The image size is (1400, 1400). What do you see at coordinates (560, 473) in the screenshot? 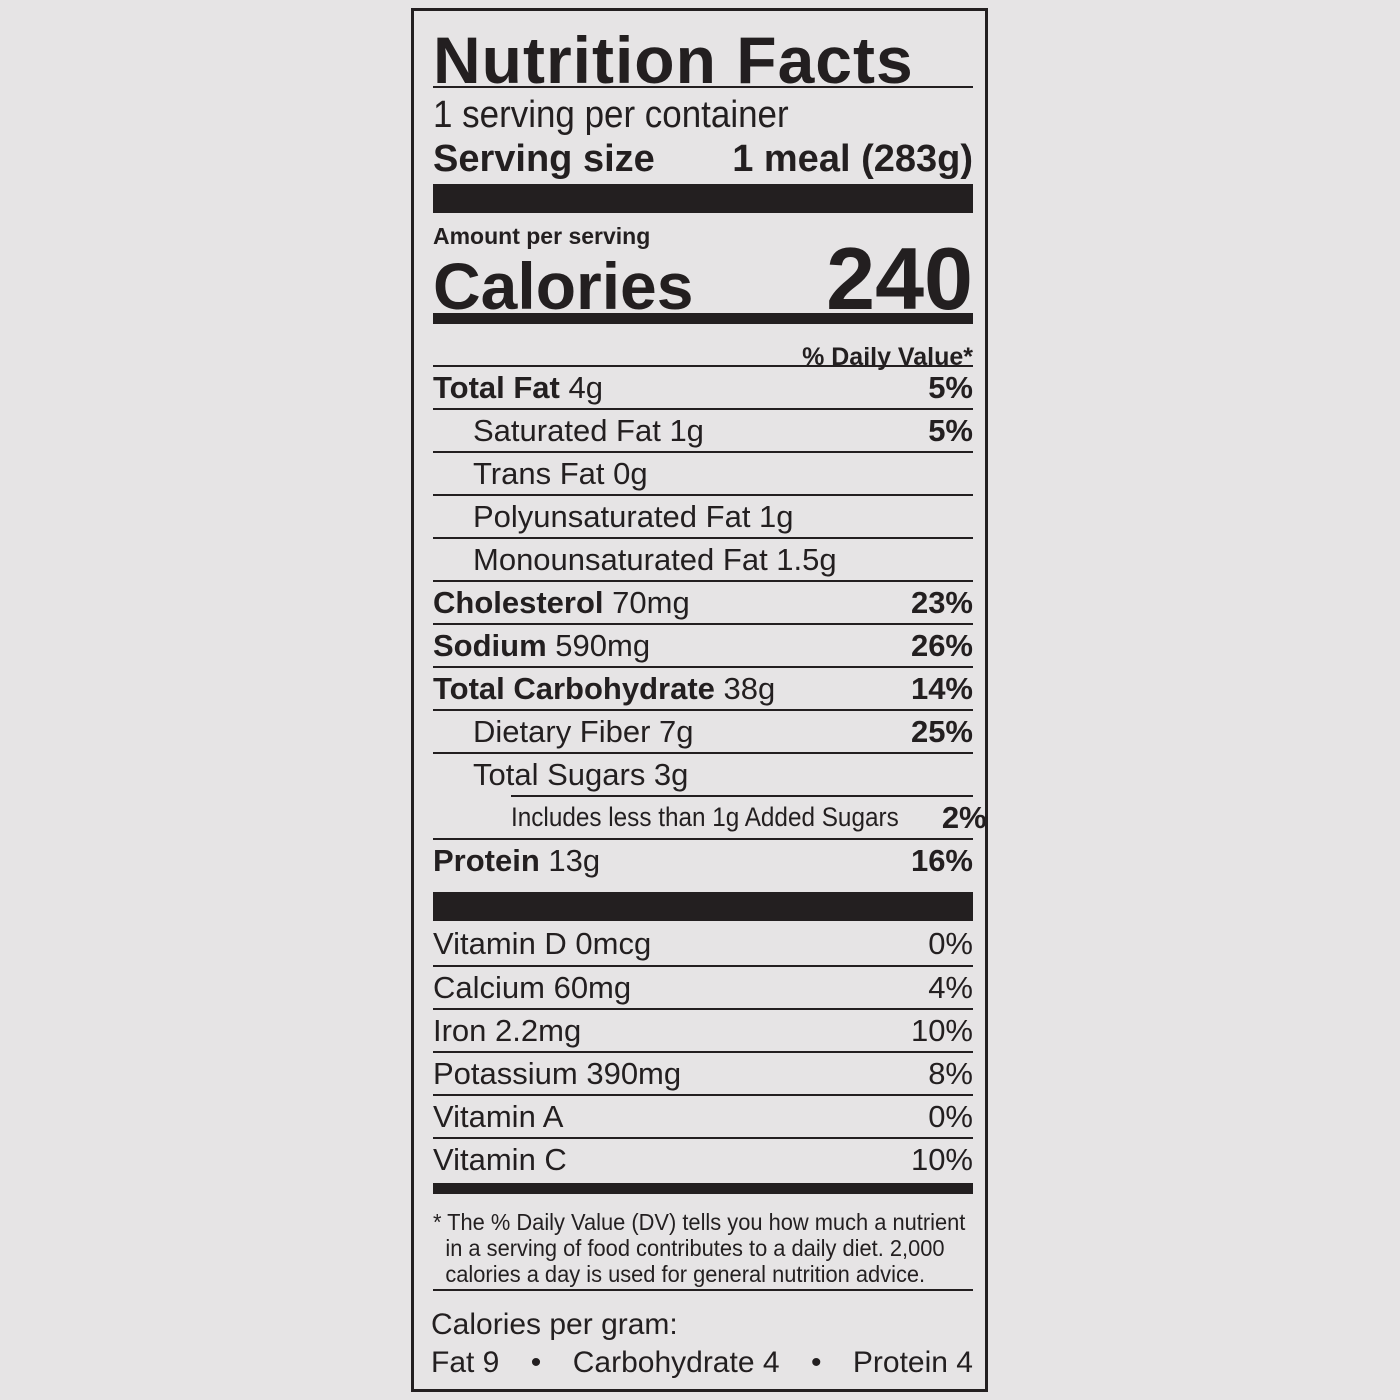
I see `nutrient-name: Trans Fat 0g` at bounding box center [560, 473].